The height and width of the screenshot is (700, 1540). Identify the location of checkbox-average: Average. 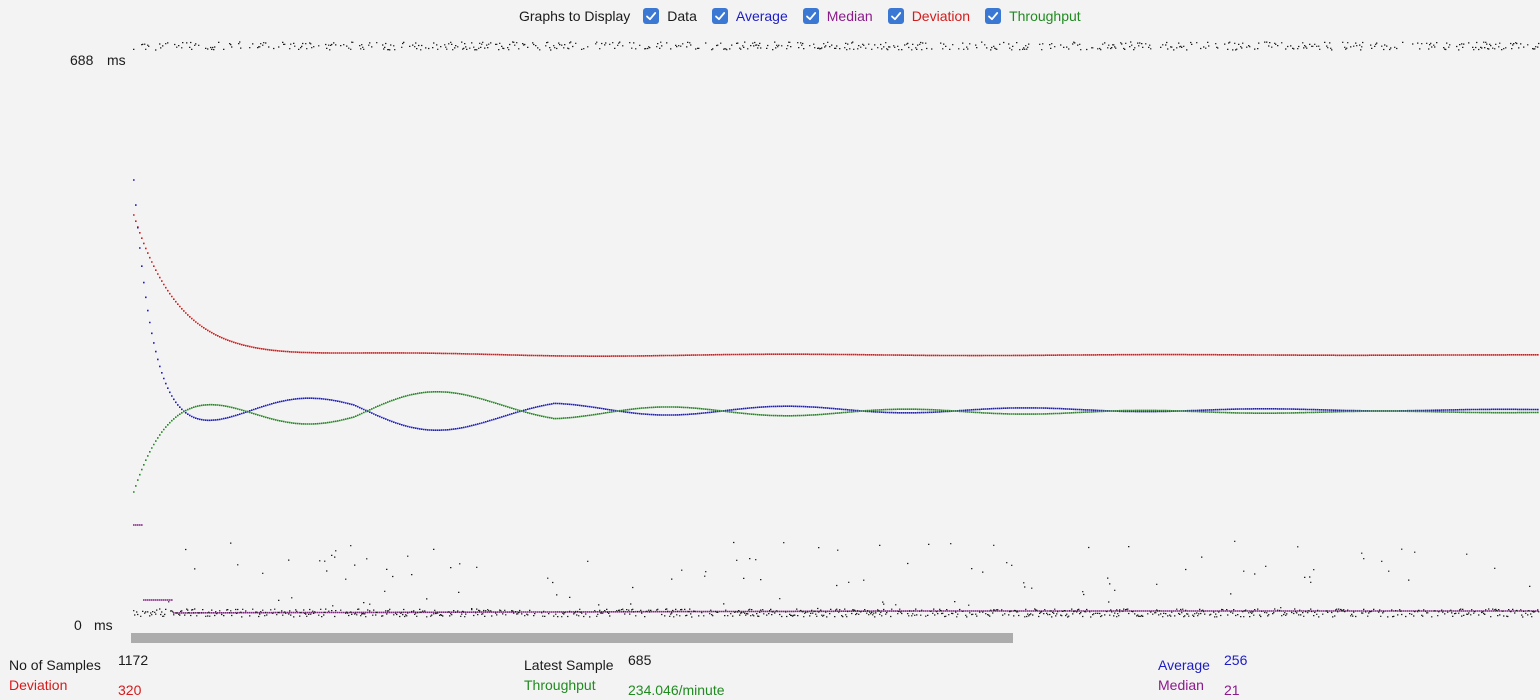
(749, 16).